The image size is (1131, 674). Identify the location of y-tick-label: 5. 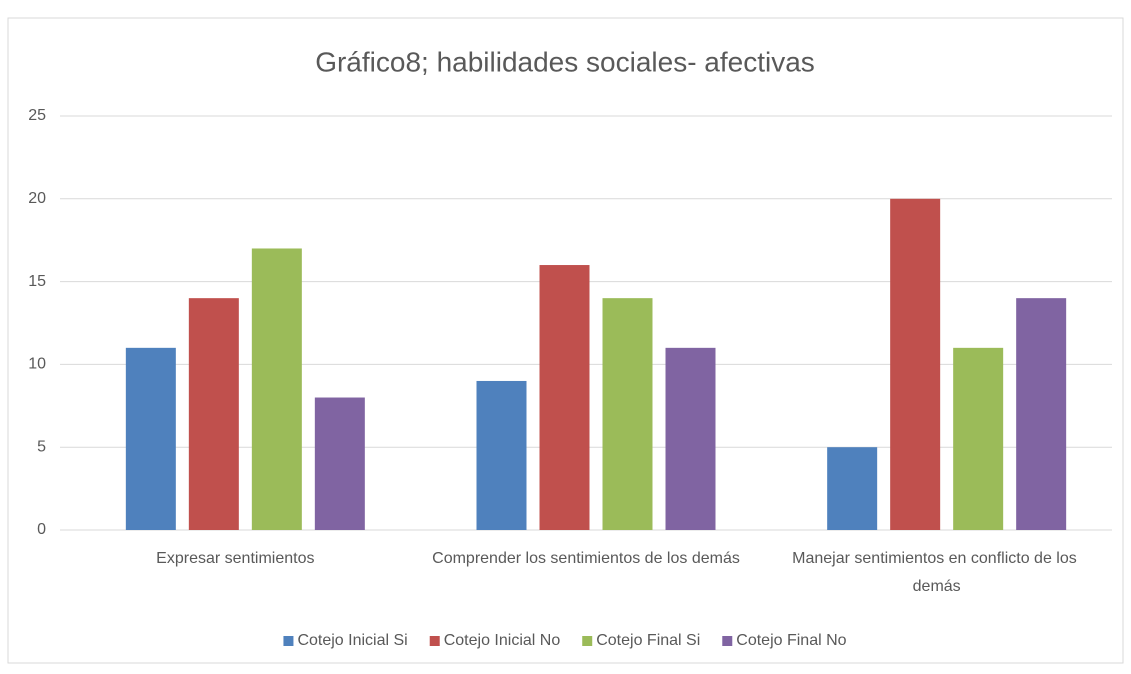
(41, 446).